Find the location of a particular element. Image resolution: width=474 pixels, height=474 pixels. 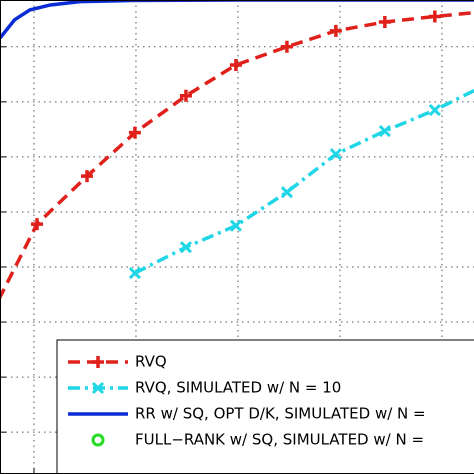

series-line is located at coordinates (237, 20).